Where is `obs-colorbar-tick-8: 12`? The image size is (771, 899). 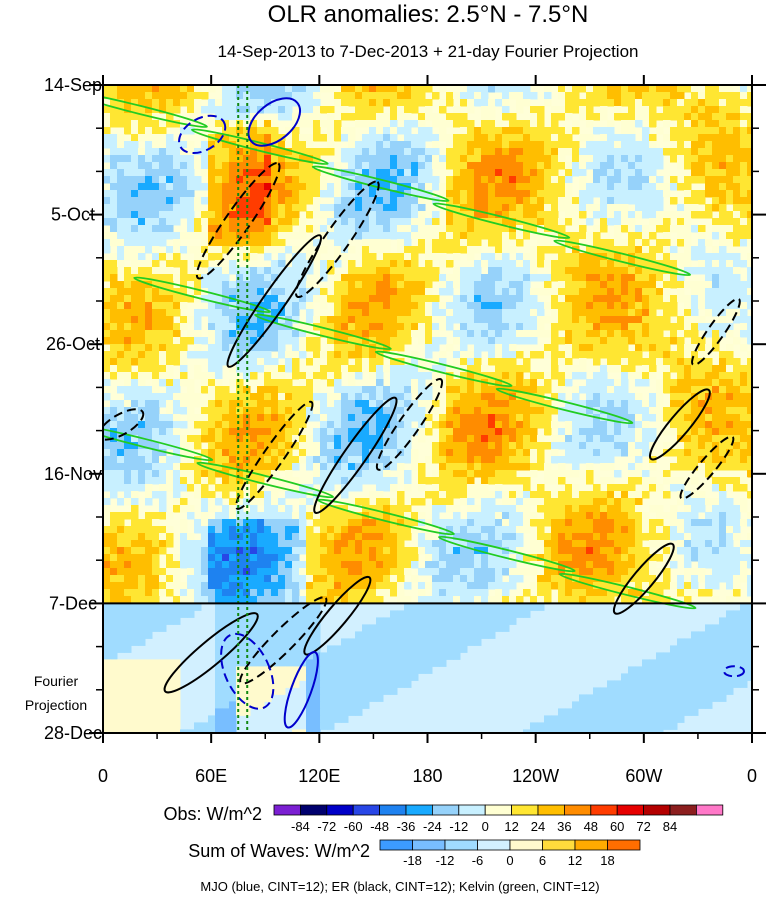 obs-colorbar-tick-8: 12 is located at coordinates (511, 826).